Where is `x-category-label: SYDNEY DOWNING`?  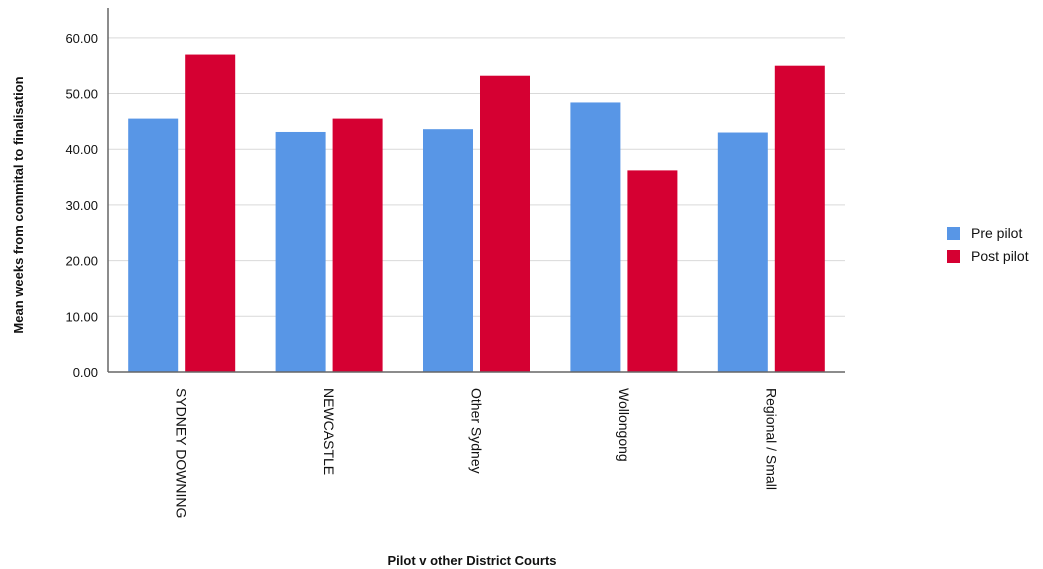
x-category-label: SYDNEY DOWNING is located at coordinates (182, 453).